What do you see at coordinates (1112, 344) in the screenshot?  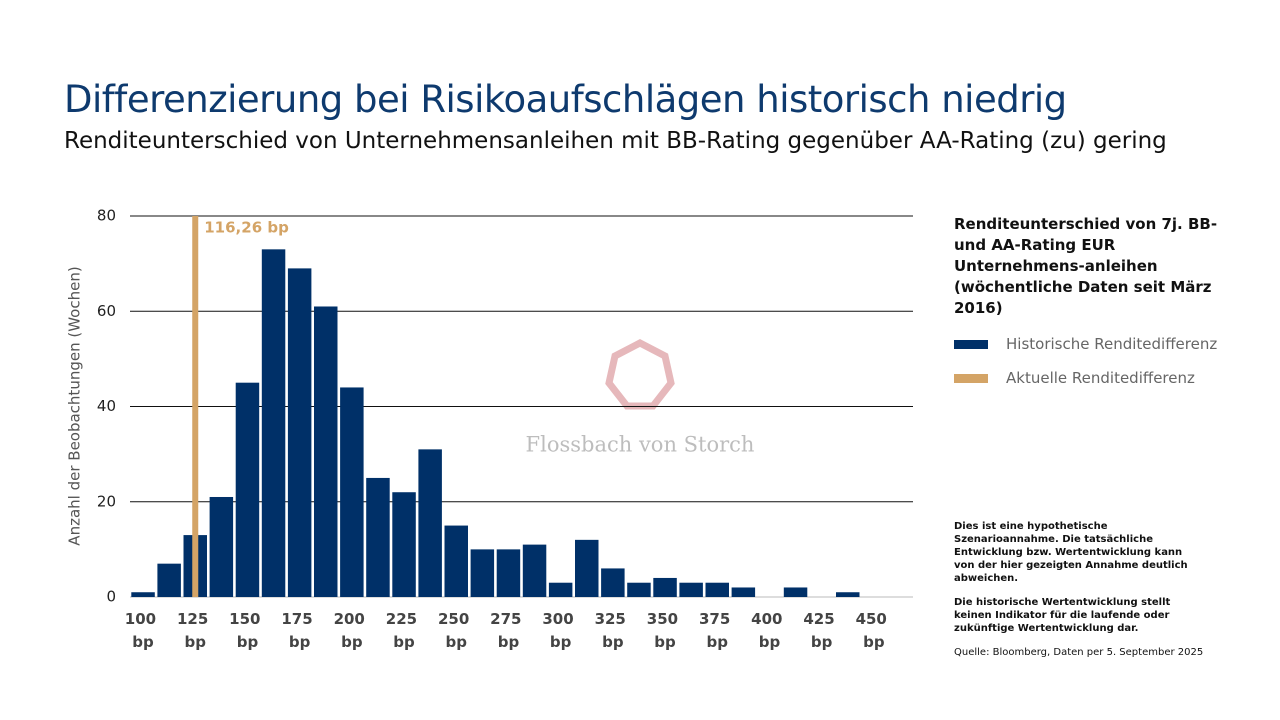 I see `legend-label: Historische Renditedifferenz` at bounding box center [1112, 344].